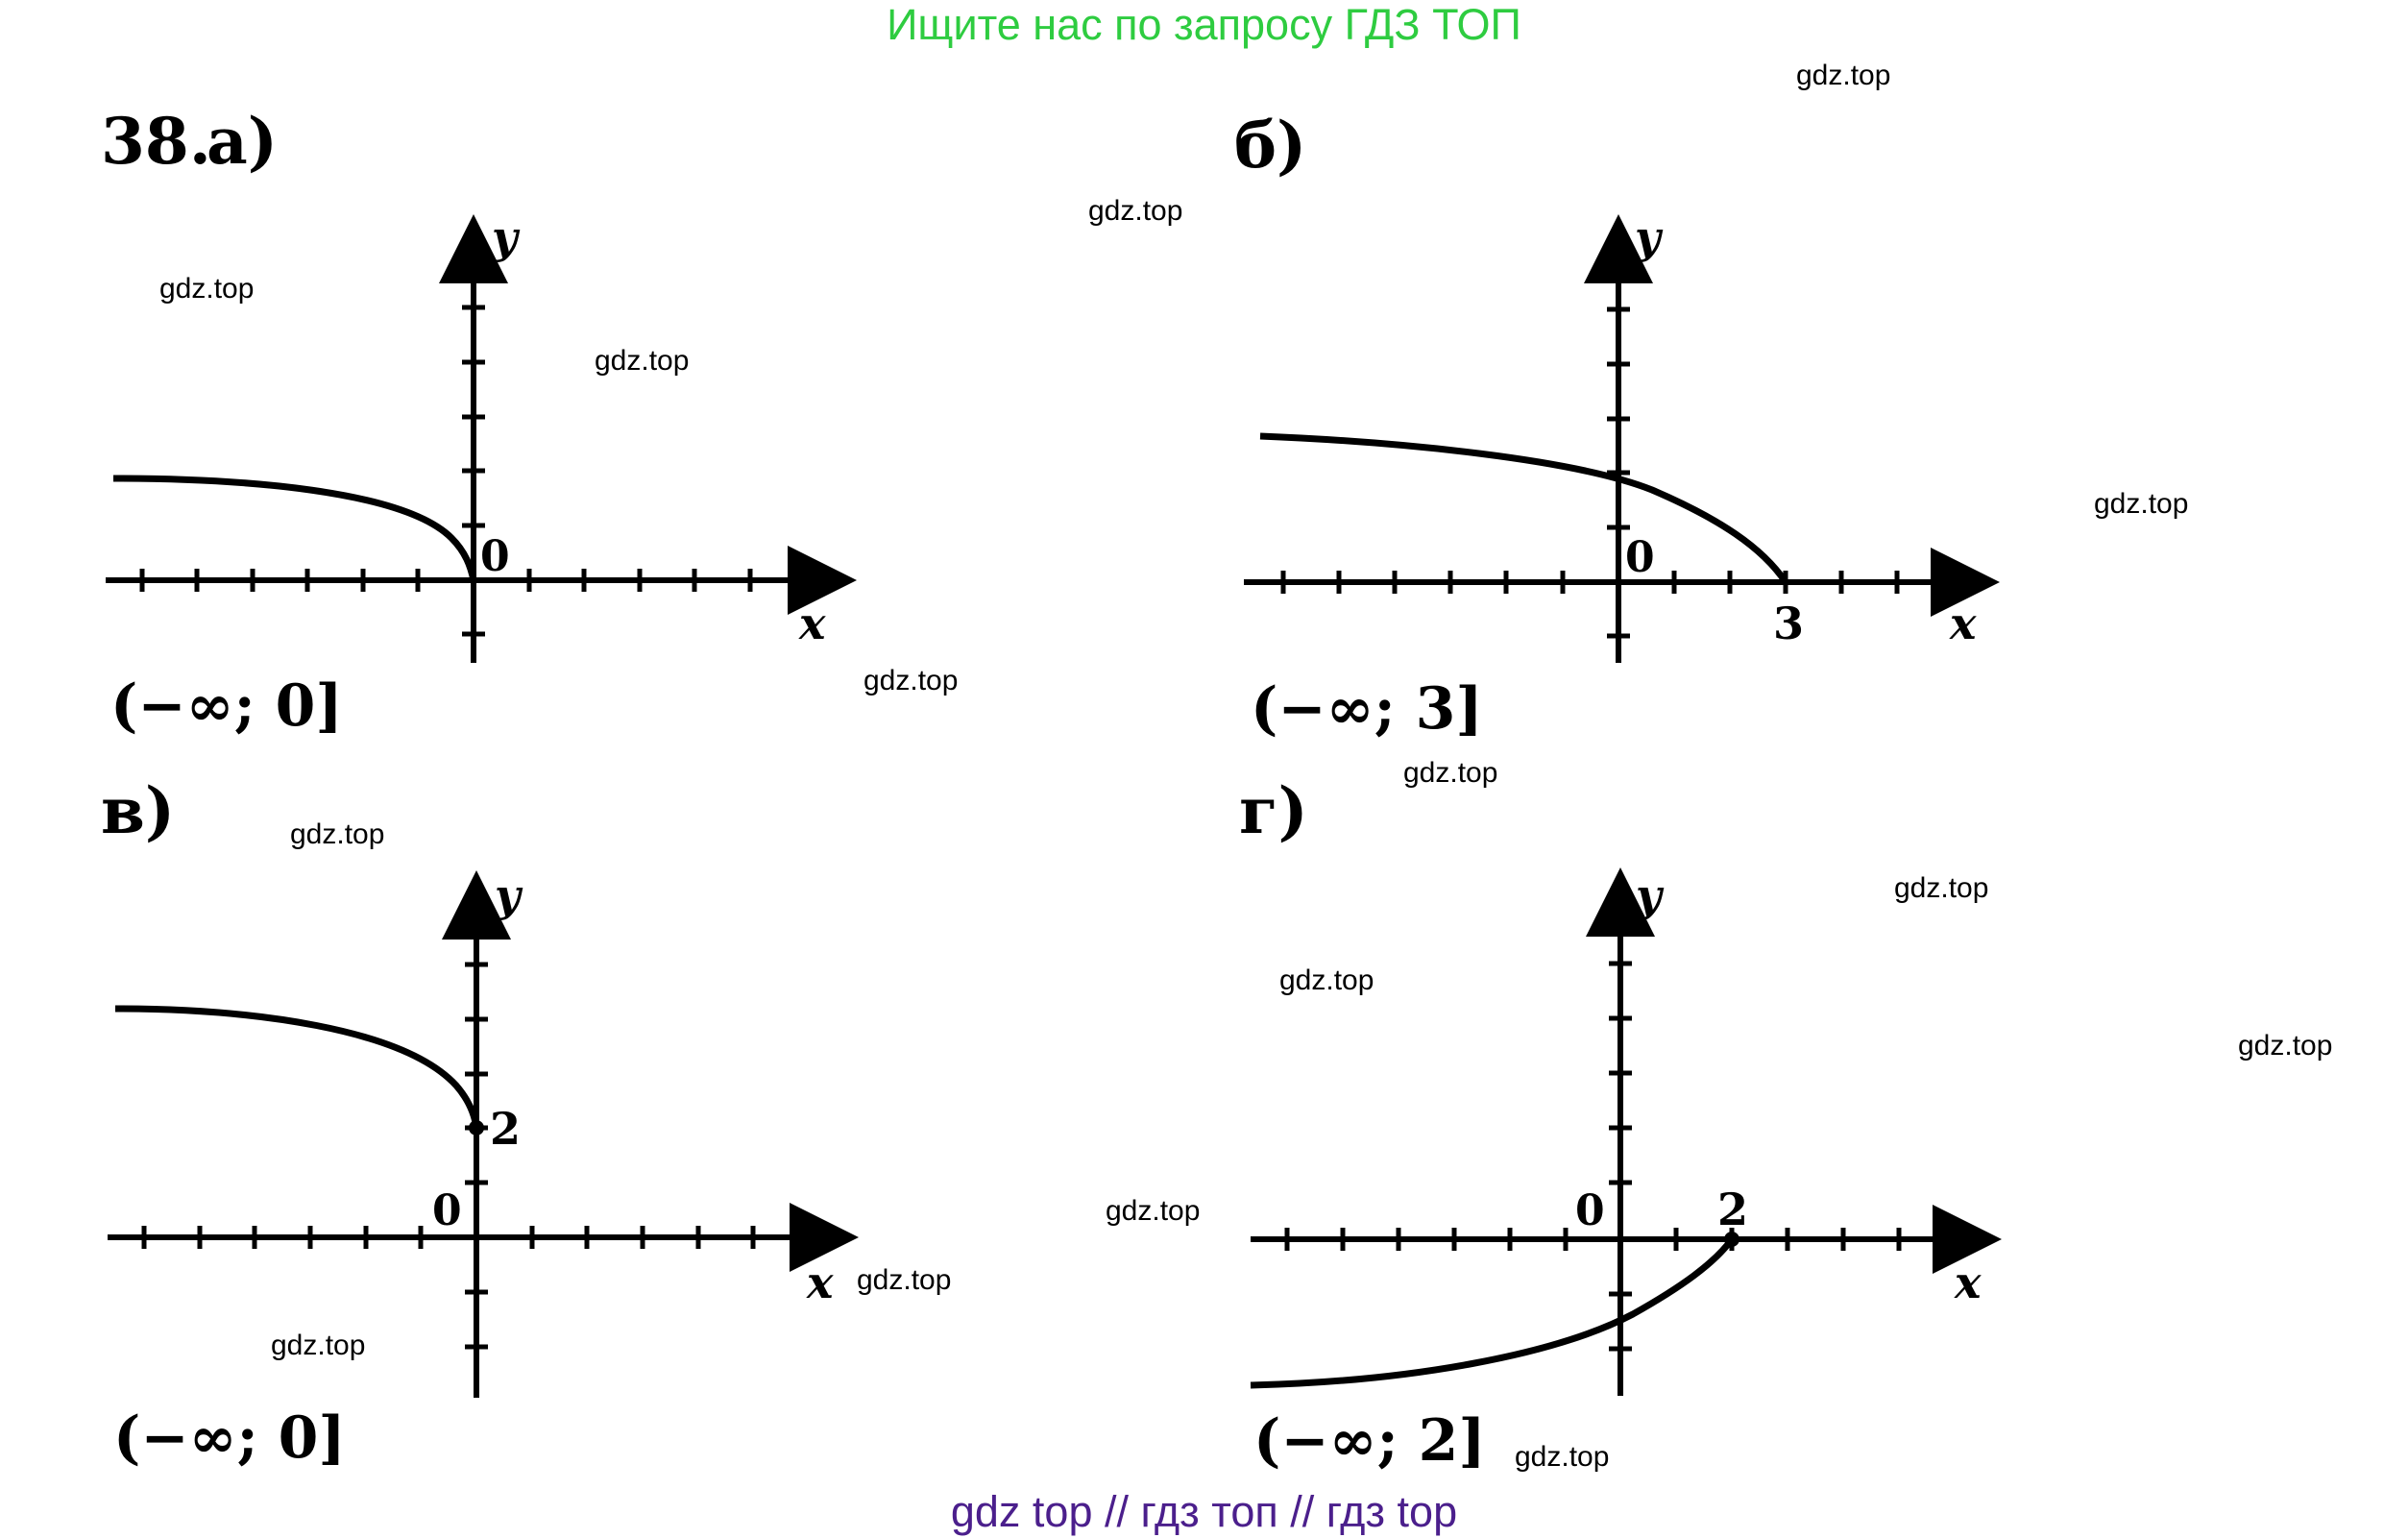 The image size is (2408, 1538). Describe the element at coordinates (242, 141) in the screenshot. I see `panel-a-label: а)` at that location.